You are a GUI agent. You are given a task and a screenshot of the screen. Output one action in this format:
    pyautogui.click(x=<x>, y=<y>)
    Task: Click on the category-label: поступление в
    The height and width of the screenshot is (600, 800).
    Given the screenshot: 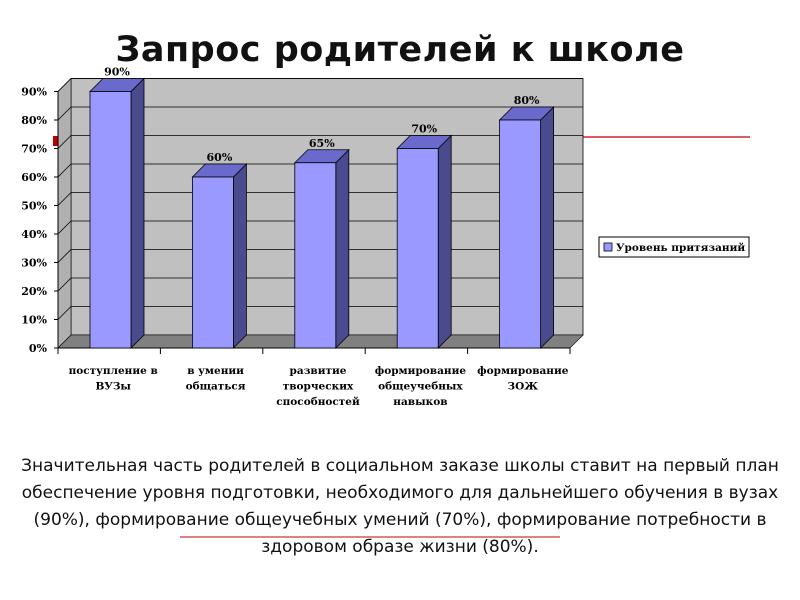 What is the action you would take?
    pyautogui.click(x=113, y=371)
    